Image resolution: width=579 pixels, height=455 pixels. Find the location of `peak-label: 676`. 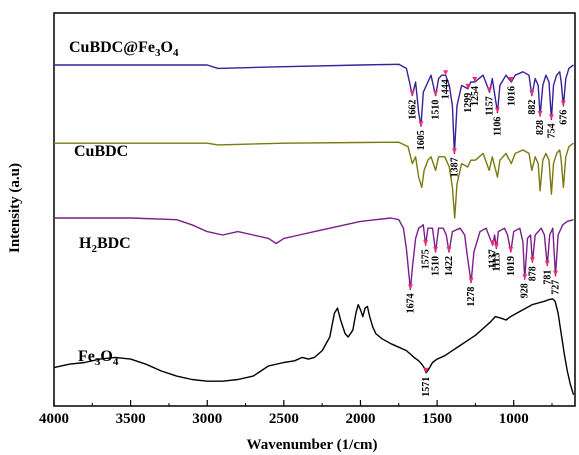

peak-label: 676 is located at coordinates (563, 117).